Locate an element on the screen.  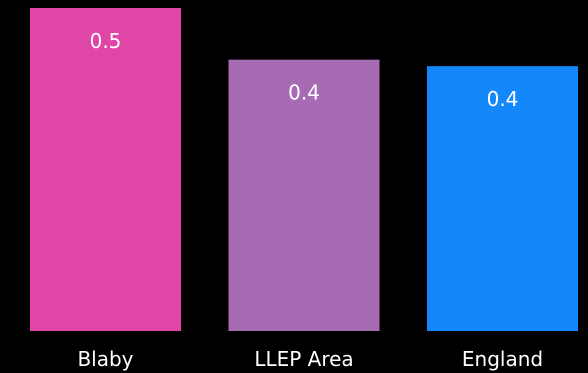
category-label-llep-area: LLEP Area is located at coordinates (303, 359).